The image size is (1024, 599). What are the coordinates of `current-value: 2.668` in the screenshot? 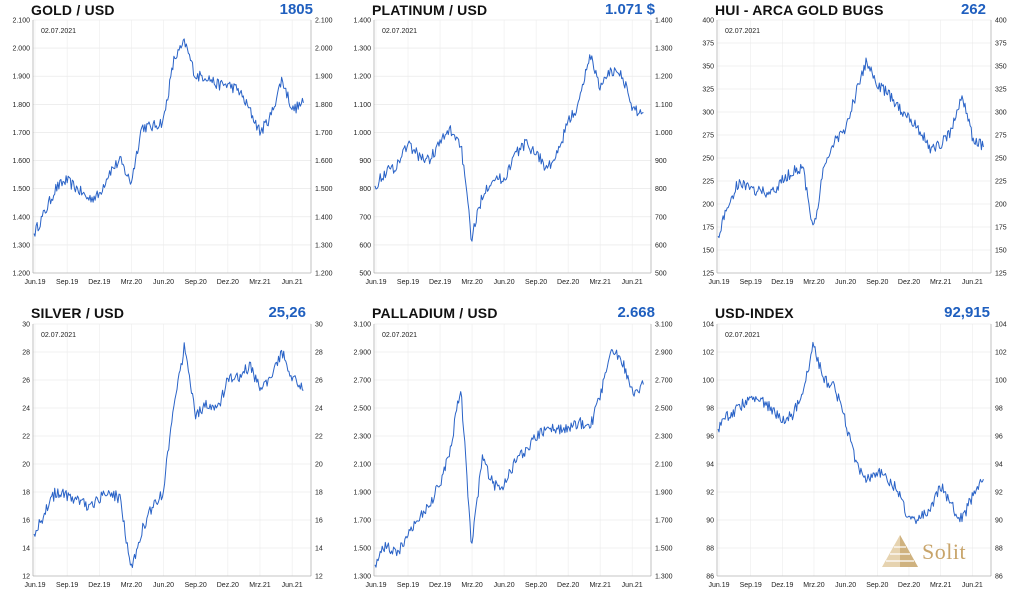 It's located at (636, 312).